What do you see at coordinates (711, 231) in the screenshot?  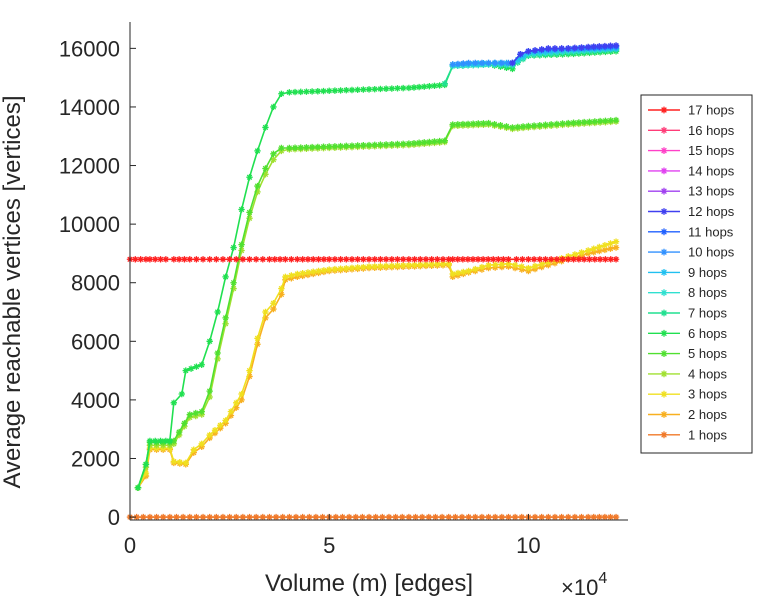 I see `legend-label: 11 hops` at bounding box center [711, 231].